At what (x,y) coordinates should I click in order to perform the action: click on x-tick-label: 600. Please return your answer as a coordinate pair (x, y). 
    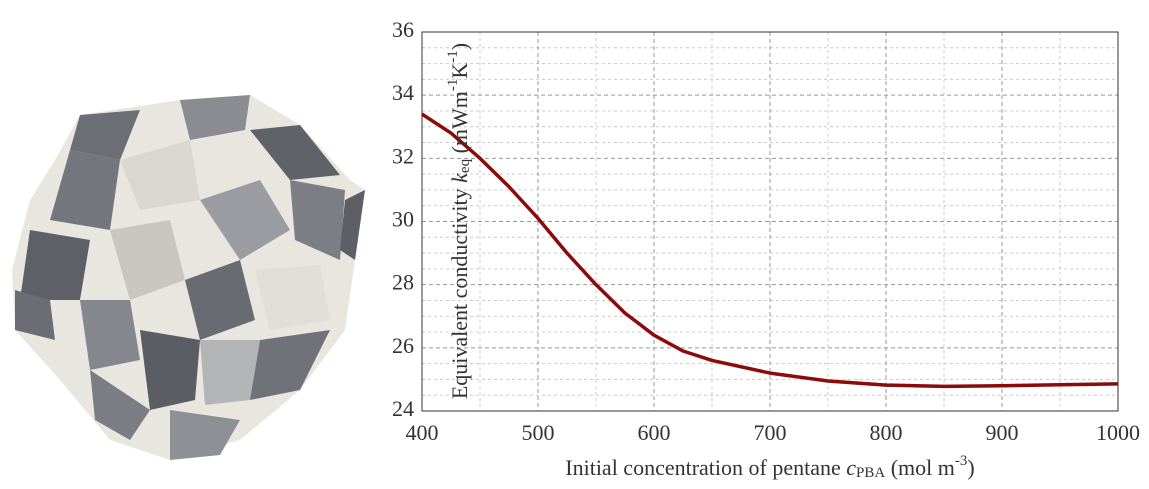
    Looking at the image, I should click on (654, 432).